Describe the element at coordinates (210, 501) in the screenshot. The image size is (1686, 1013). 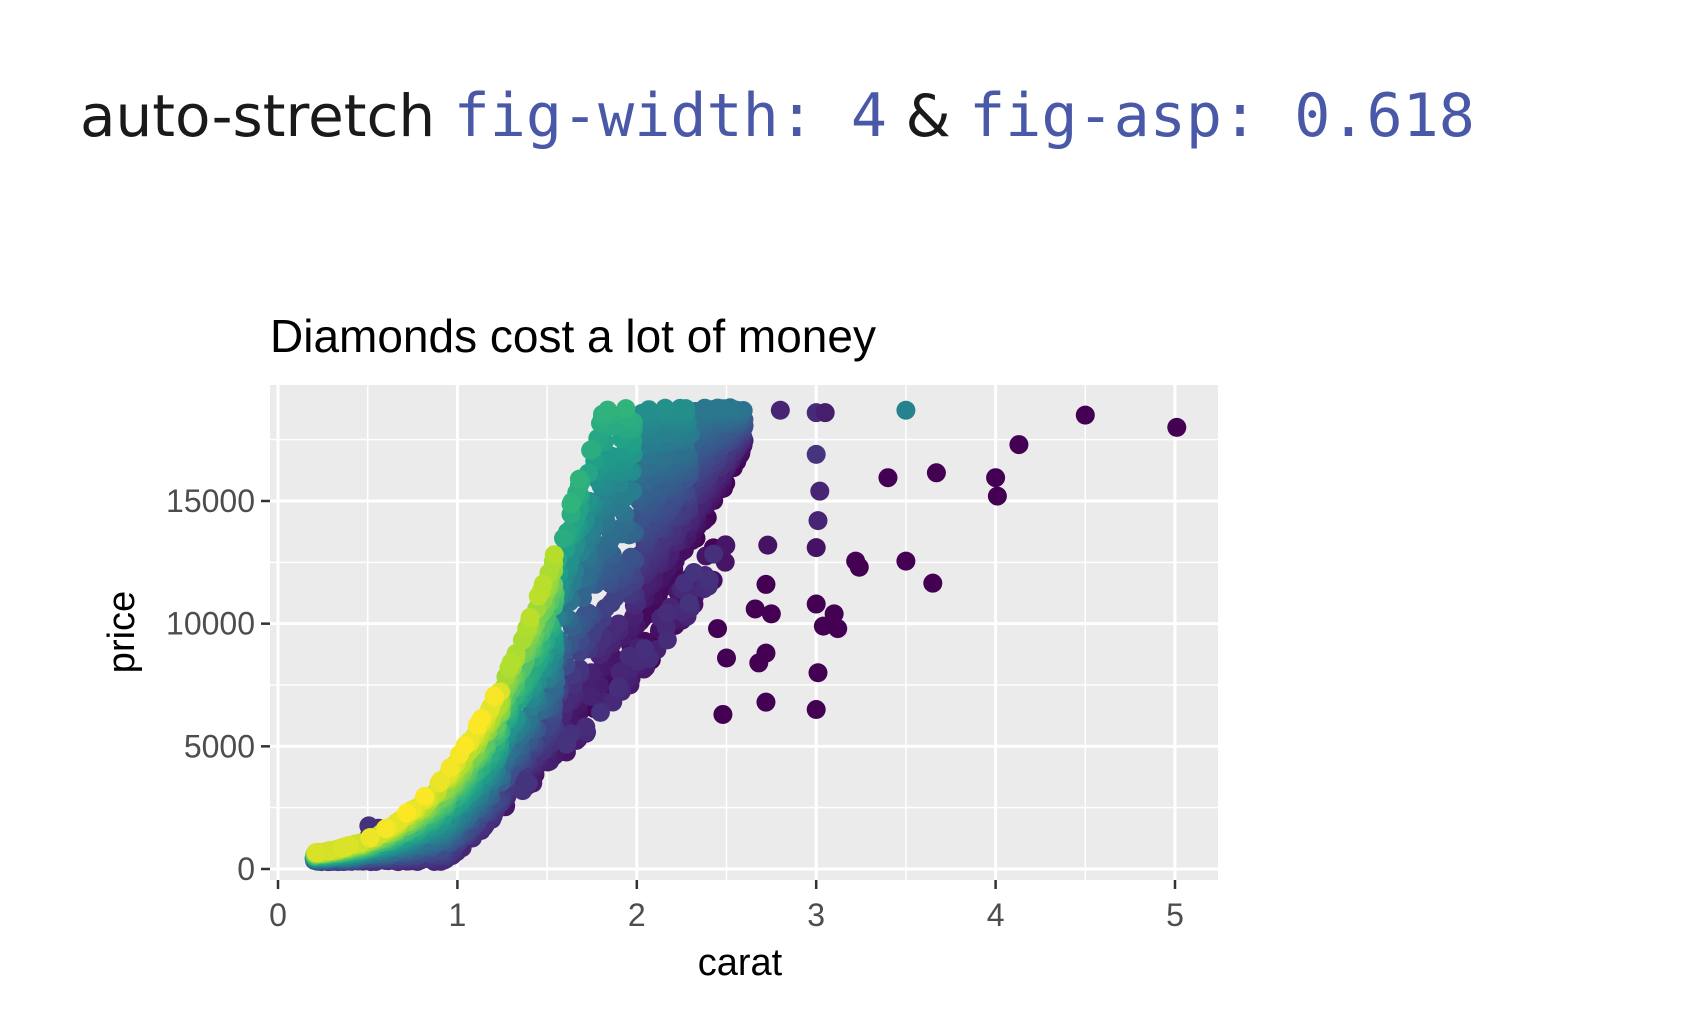
I see `y-tick-label: 15000` at that location.